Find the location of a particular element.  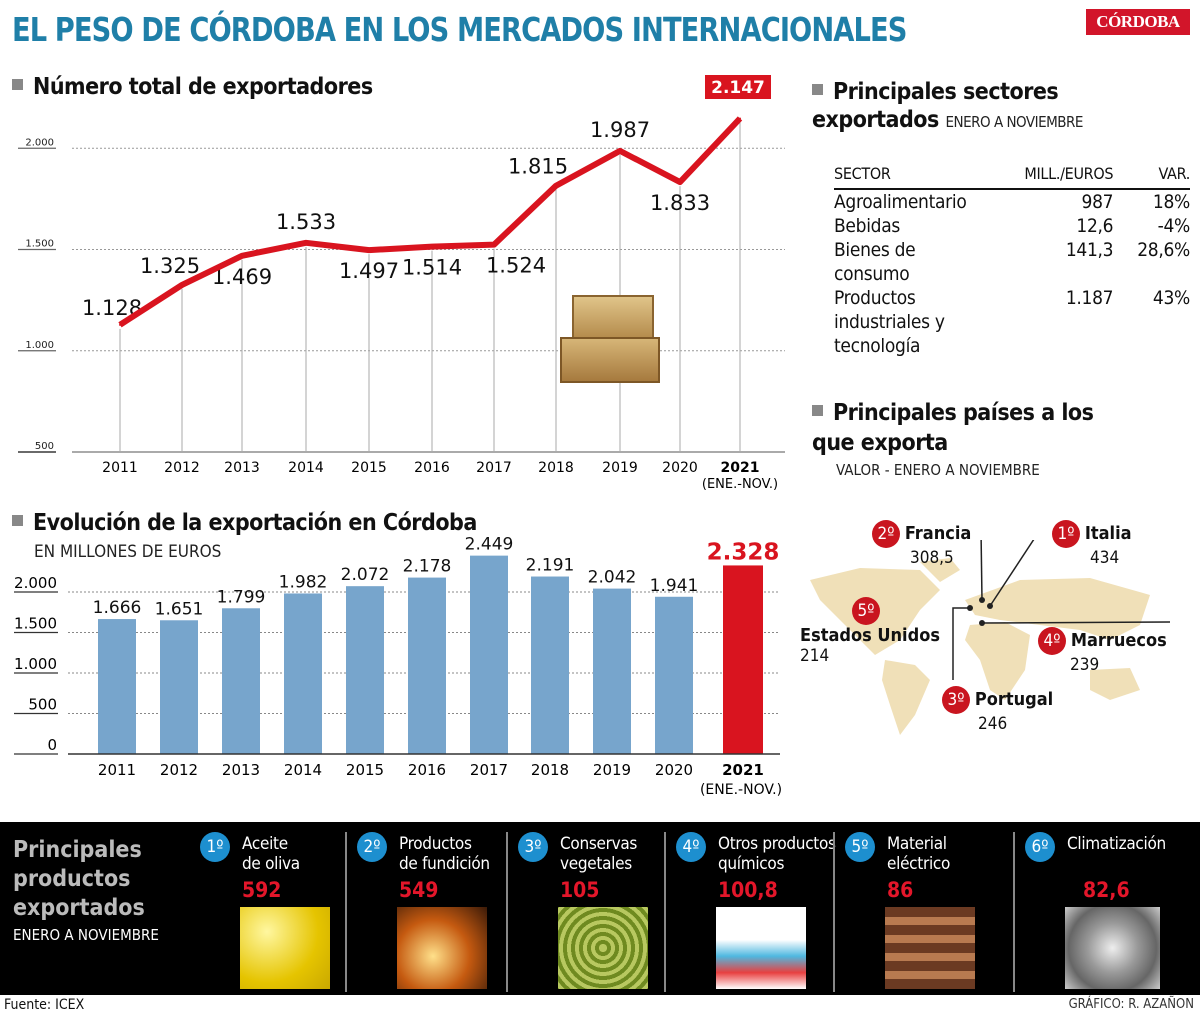

sector-cell: Bienes de consumo is located at coordinates (875, 262).